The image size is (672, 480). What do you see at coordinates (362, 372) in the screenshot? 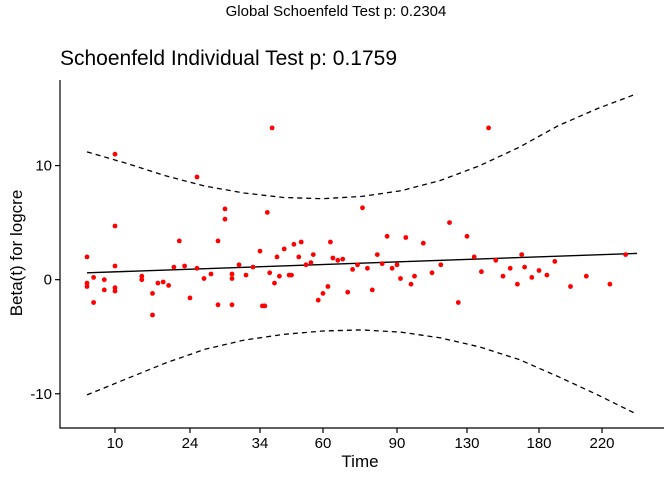
I see `lower-confidence-line` at bounding box center [362, 372].